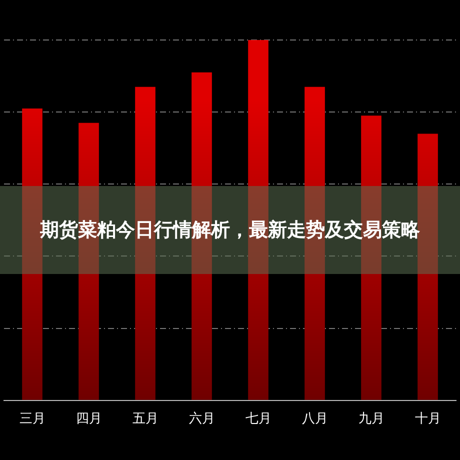  What do you see at coordinates (258, 419) in the screenshot?
I see `x-tick-label: 七月` at bounding box center [258, 419].